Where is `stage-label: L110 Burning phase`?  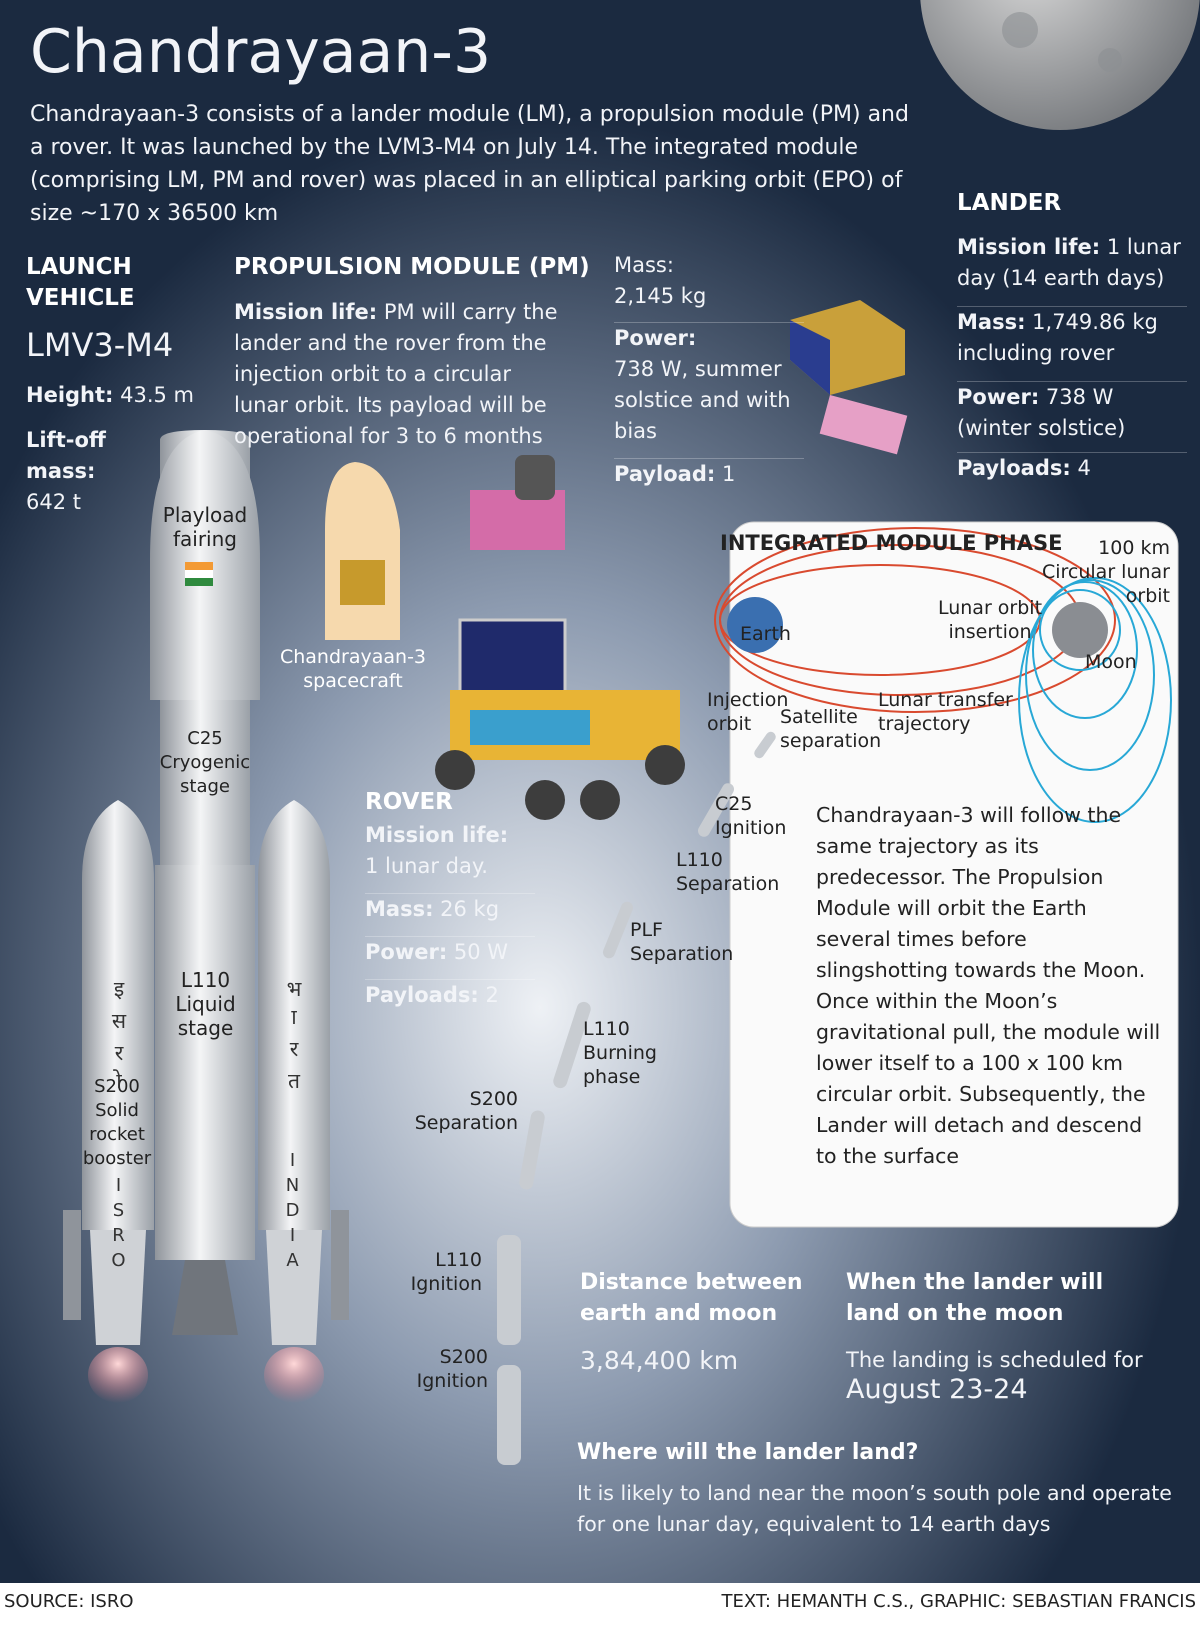 stage-label: L110 Burning phase is located at coordinates (620, 1053).